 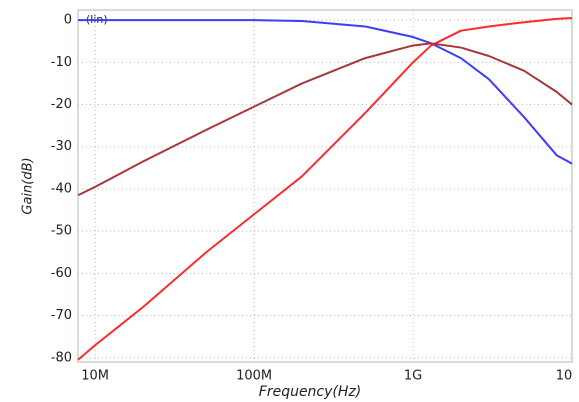 What do you see at coordinates (61, 104) in the screenshot?
I see `y-tick-label: -20` at bounding box center [61, 104].